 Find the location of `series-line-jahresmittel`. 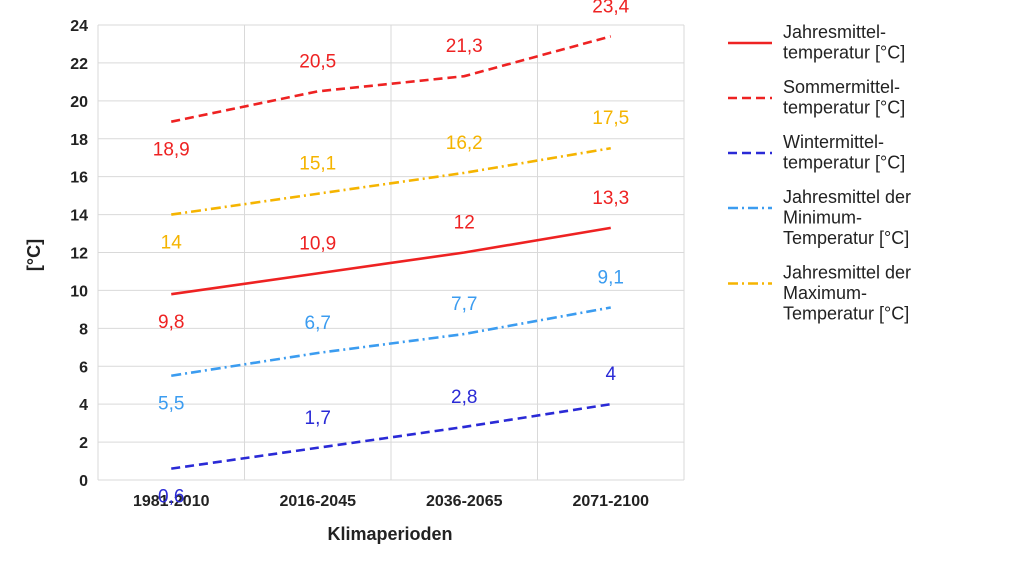

series-line-jahresmittel is located at coordinates (391, 261).